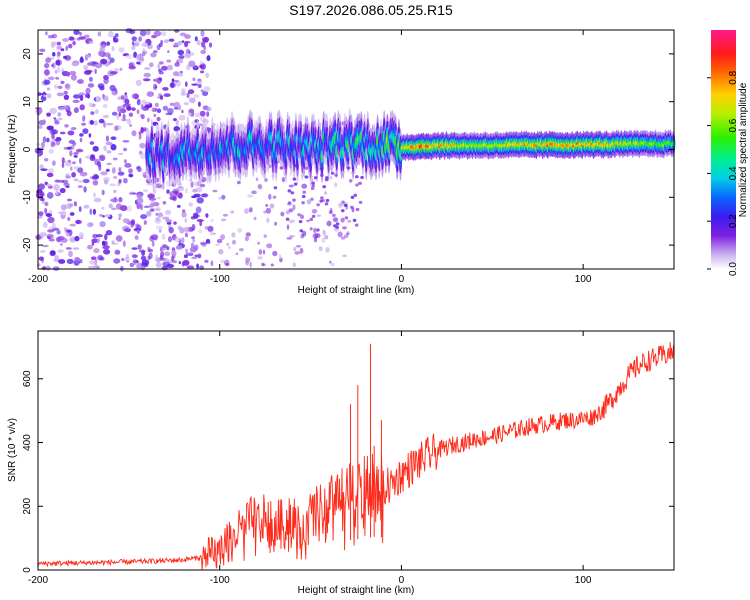 The height and width of the screenshot is (600, 750). I want to click on colorbar-scale, so click(723, 149).